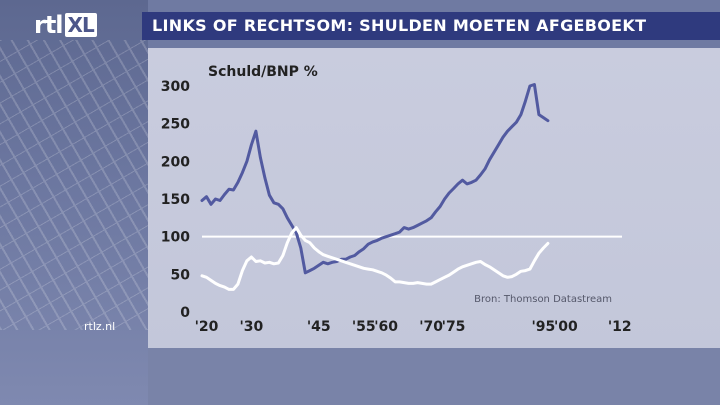 The width and height of the screenshot is (720, 405). What do you see at coordinates (252, 327) in the screenshot?
I see `x-tick-label: '30` at bounding box center [252, 327].